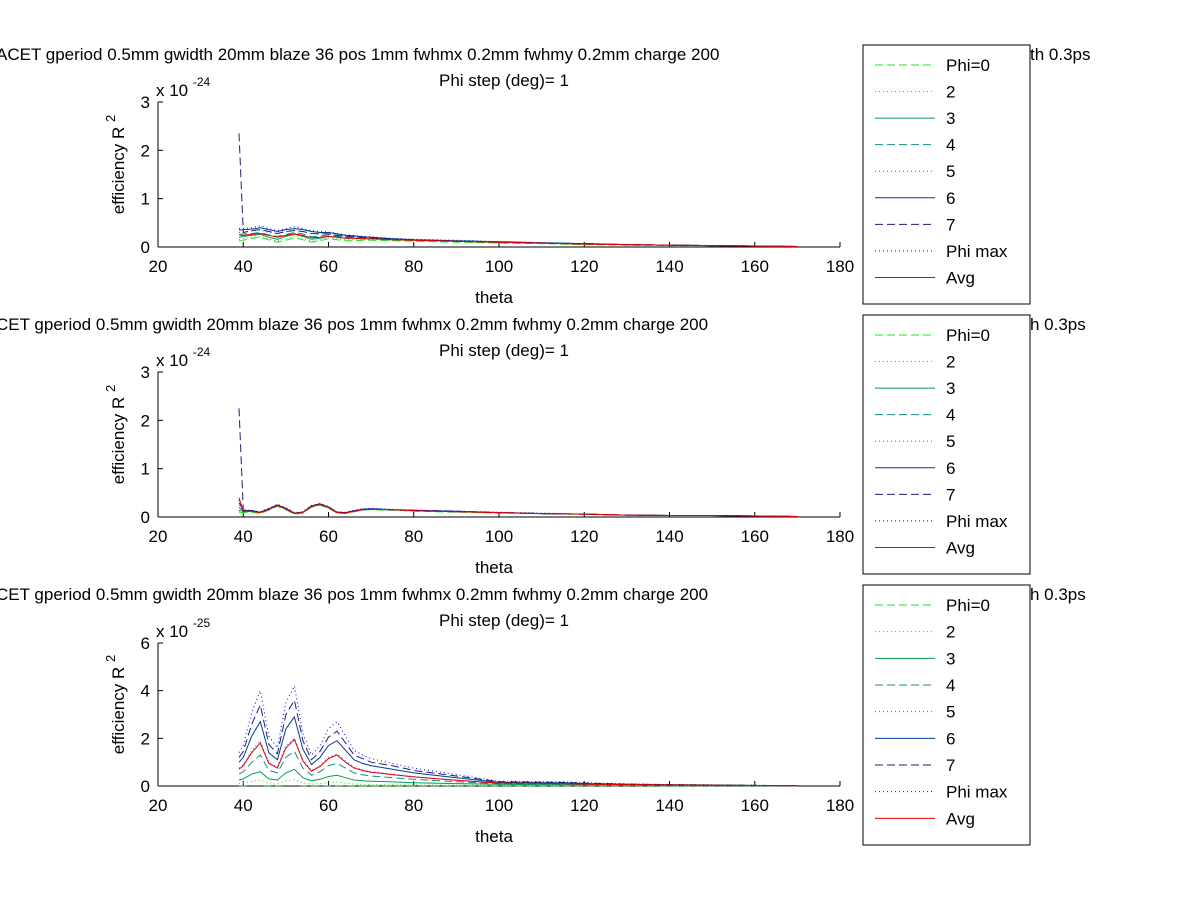 Image resolution: width=1200 pixels, height=901 pixels. I want to click on y-exponent-power: -25, so click(202, 623).